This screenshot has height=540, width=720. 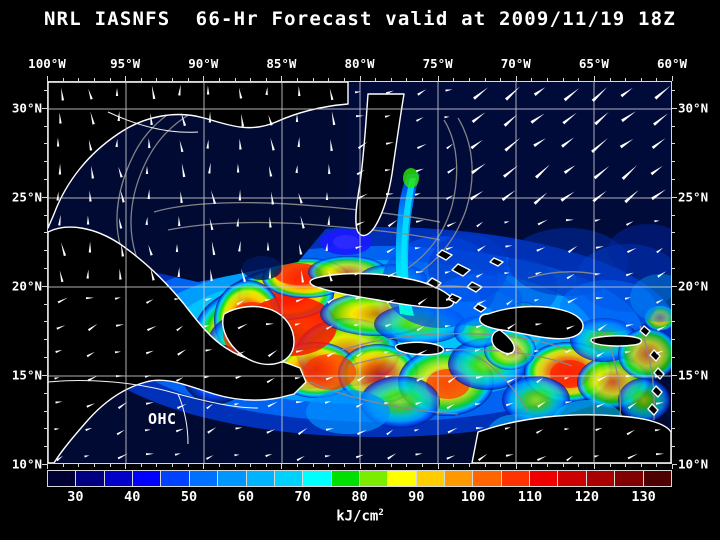 What do you see at coordinates (26, 464) in the screenshot?
I see `lat-tick-label: 10°N` at bounding box center [26, 464].